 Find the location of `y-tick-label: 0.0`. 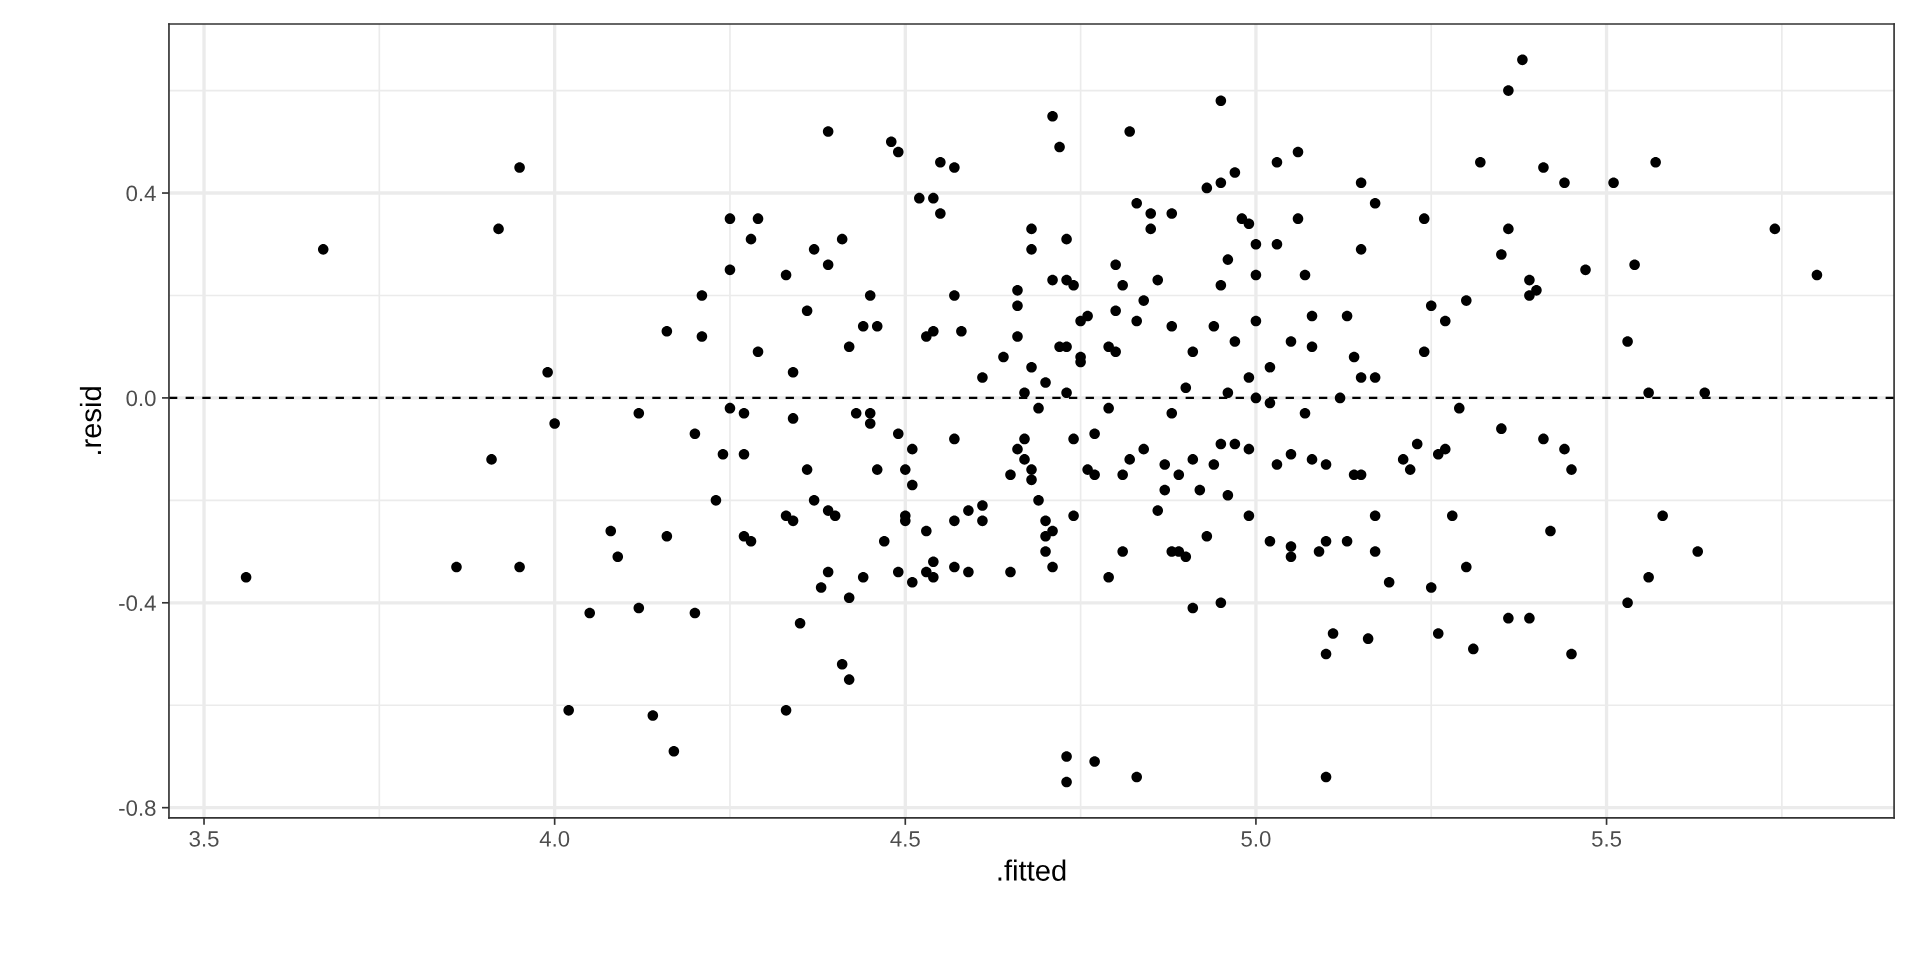

y-tick-label: 0.0 is located at coordinates (141, 398).